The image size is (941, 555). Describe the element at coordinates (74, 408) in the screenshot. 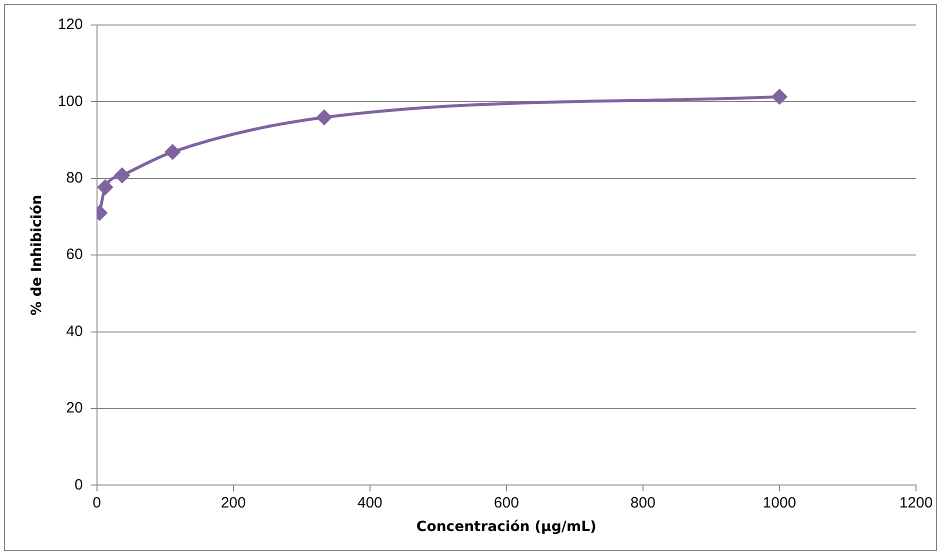

I see `y-tick-label: 20` at that location.